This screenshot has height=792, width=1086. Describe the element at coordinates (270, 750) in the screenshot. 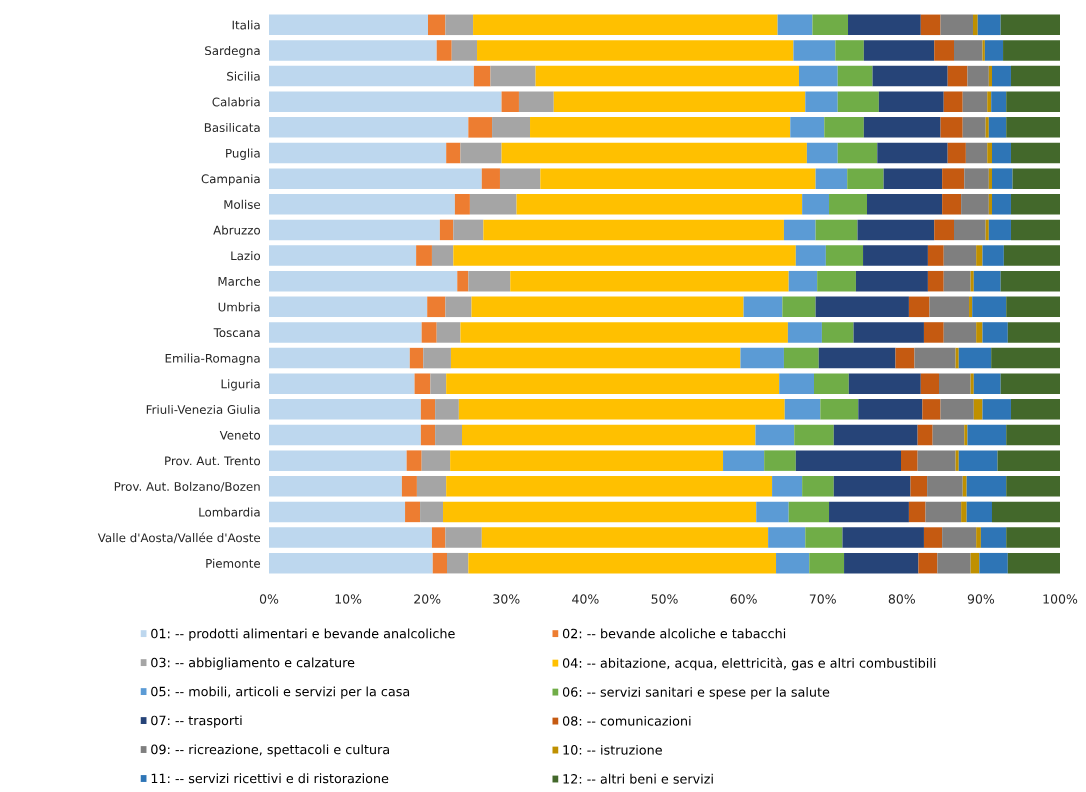

I see `legend-label: 09: -- ricreazione, spettacoli e cultura` at that location.